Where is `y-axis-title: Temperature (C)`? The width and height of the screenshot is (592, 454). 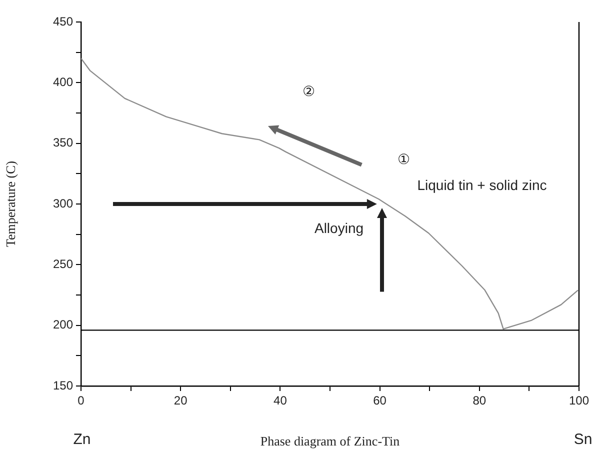 y-axis-title: Temperature (C) is located at coordinates (10, 204).